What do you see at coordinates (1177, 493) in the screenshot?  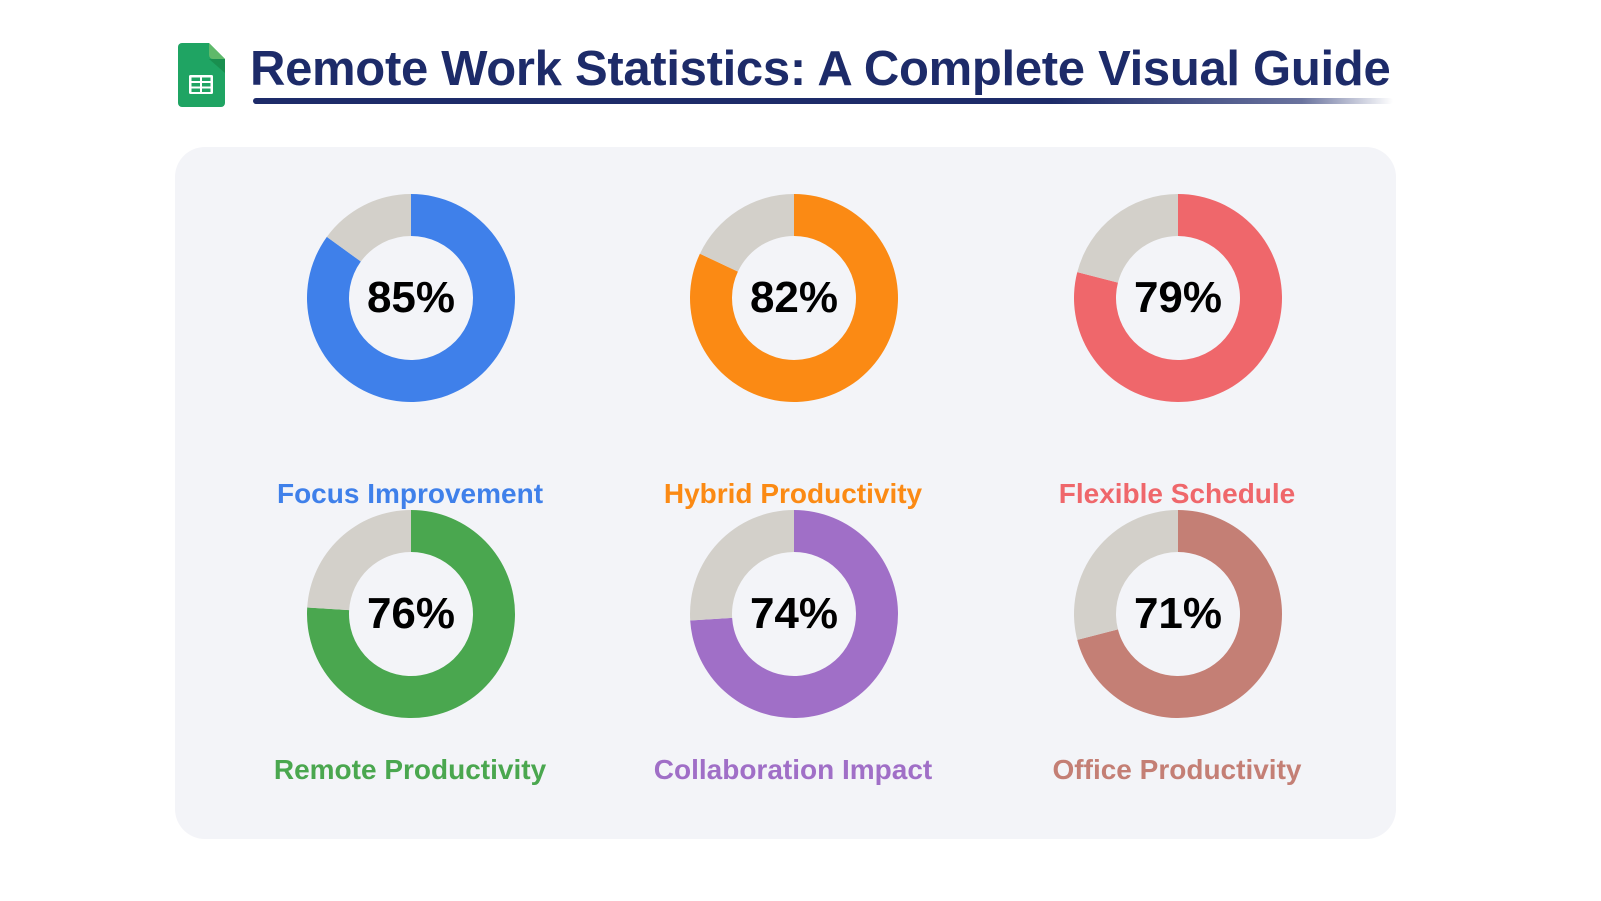 I see `stat-label: Flexible Schedule` at bounding box center [1177, 493].